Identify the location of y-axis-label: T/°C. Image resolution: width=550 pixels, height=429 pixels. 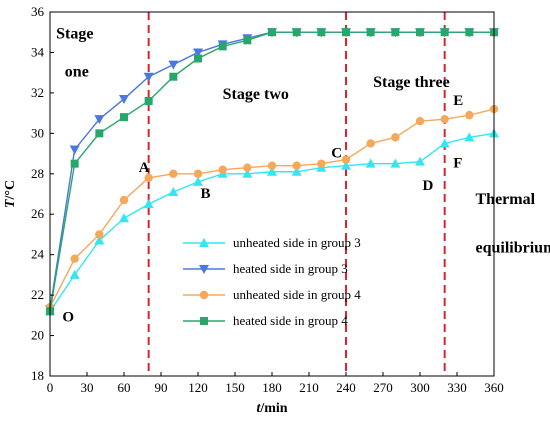
(10, 194).